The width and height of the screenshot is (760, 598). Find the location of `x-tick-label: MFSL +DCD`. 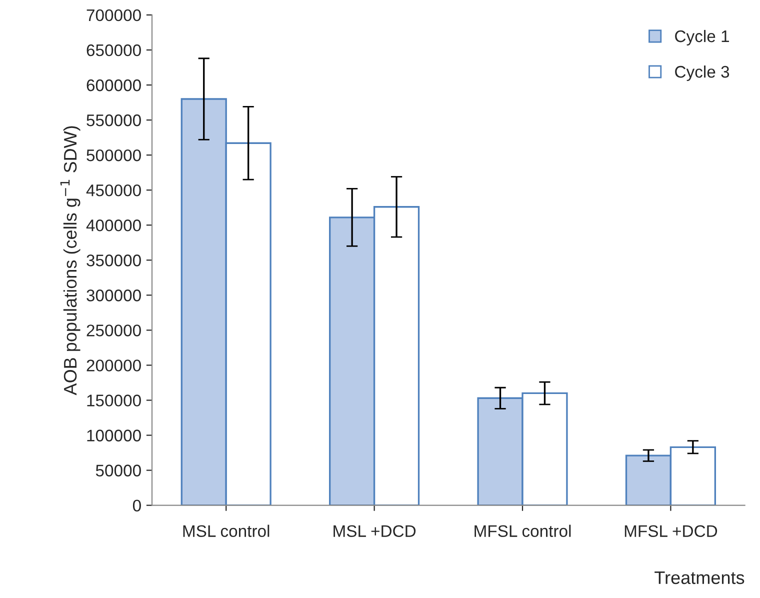

x-tick-label: MFSL +DCD is located at coordinates (671, 531).